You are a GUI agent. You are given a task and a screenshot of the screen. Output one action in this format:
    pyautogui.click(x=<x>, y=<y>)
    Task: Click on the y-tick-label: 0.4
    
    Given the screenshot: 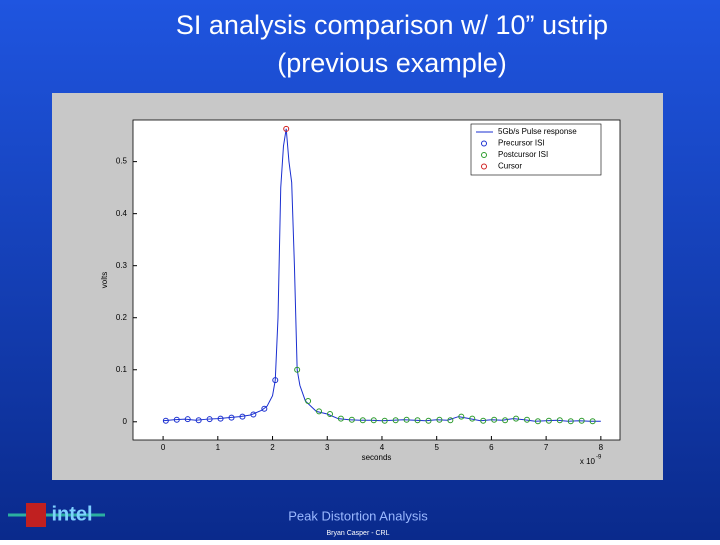 What is the action you would take?
    pyautogui.click(x=122, y=213)
    